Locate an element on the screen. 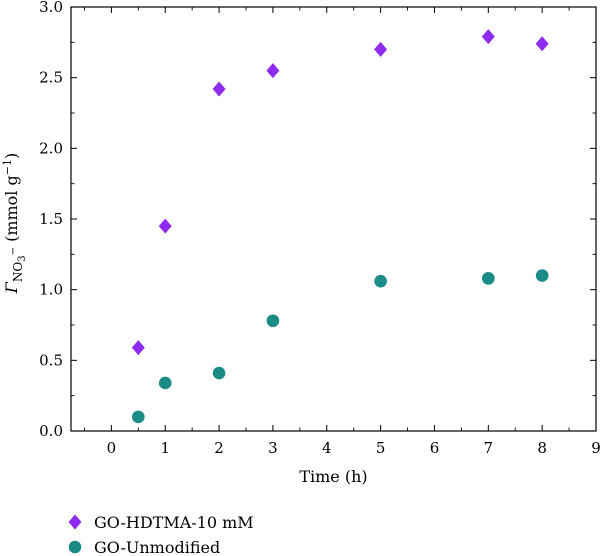 Image resolution: width=600 pixels, height=556 pixels. y-tick-label: 2.0 is located at coordinates (51, 148).